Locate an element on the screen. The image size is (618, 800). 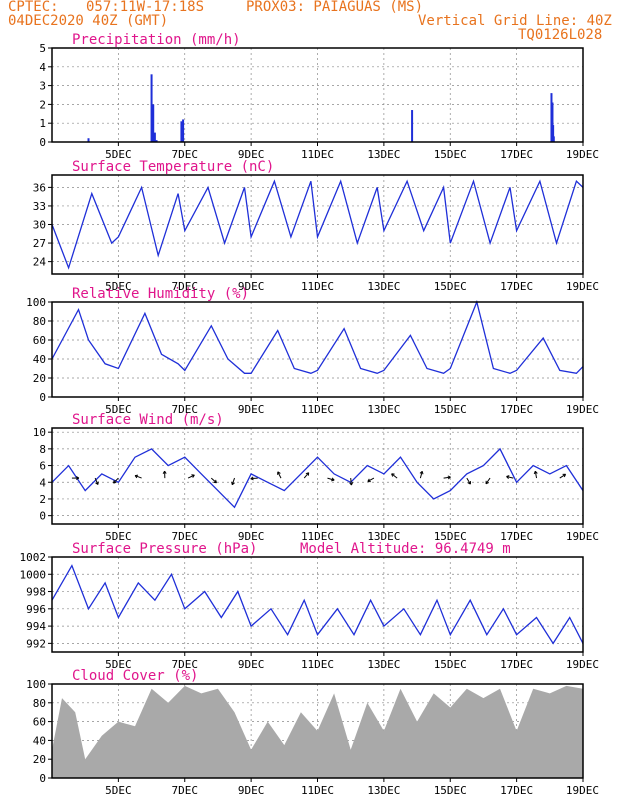
y-tick-label: 1000 is located at coordinates (33, 574).